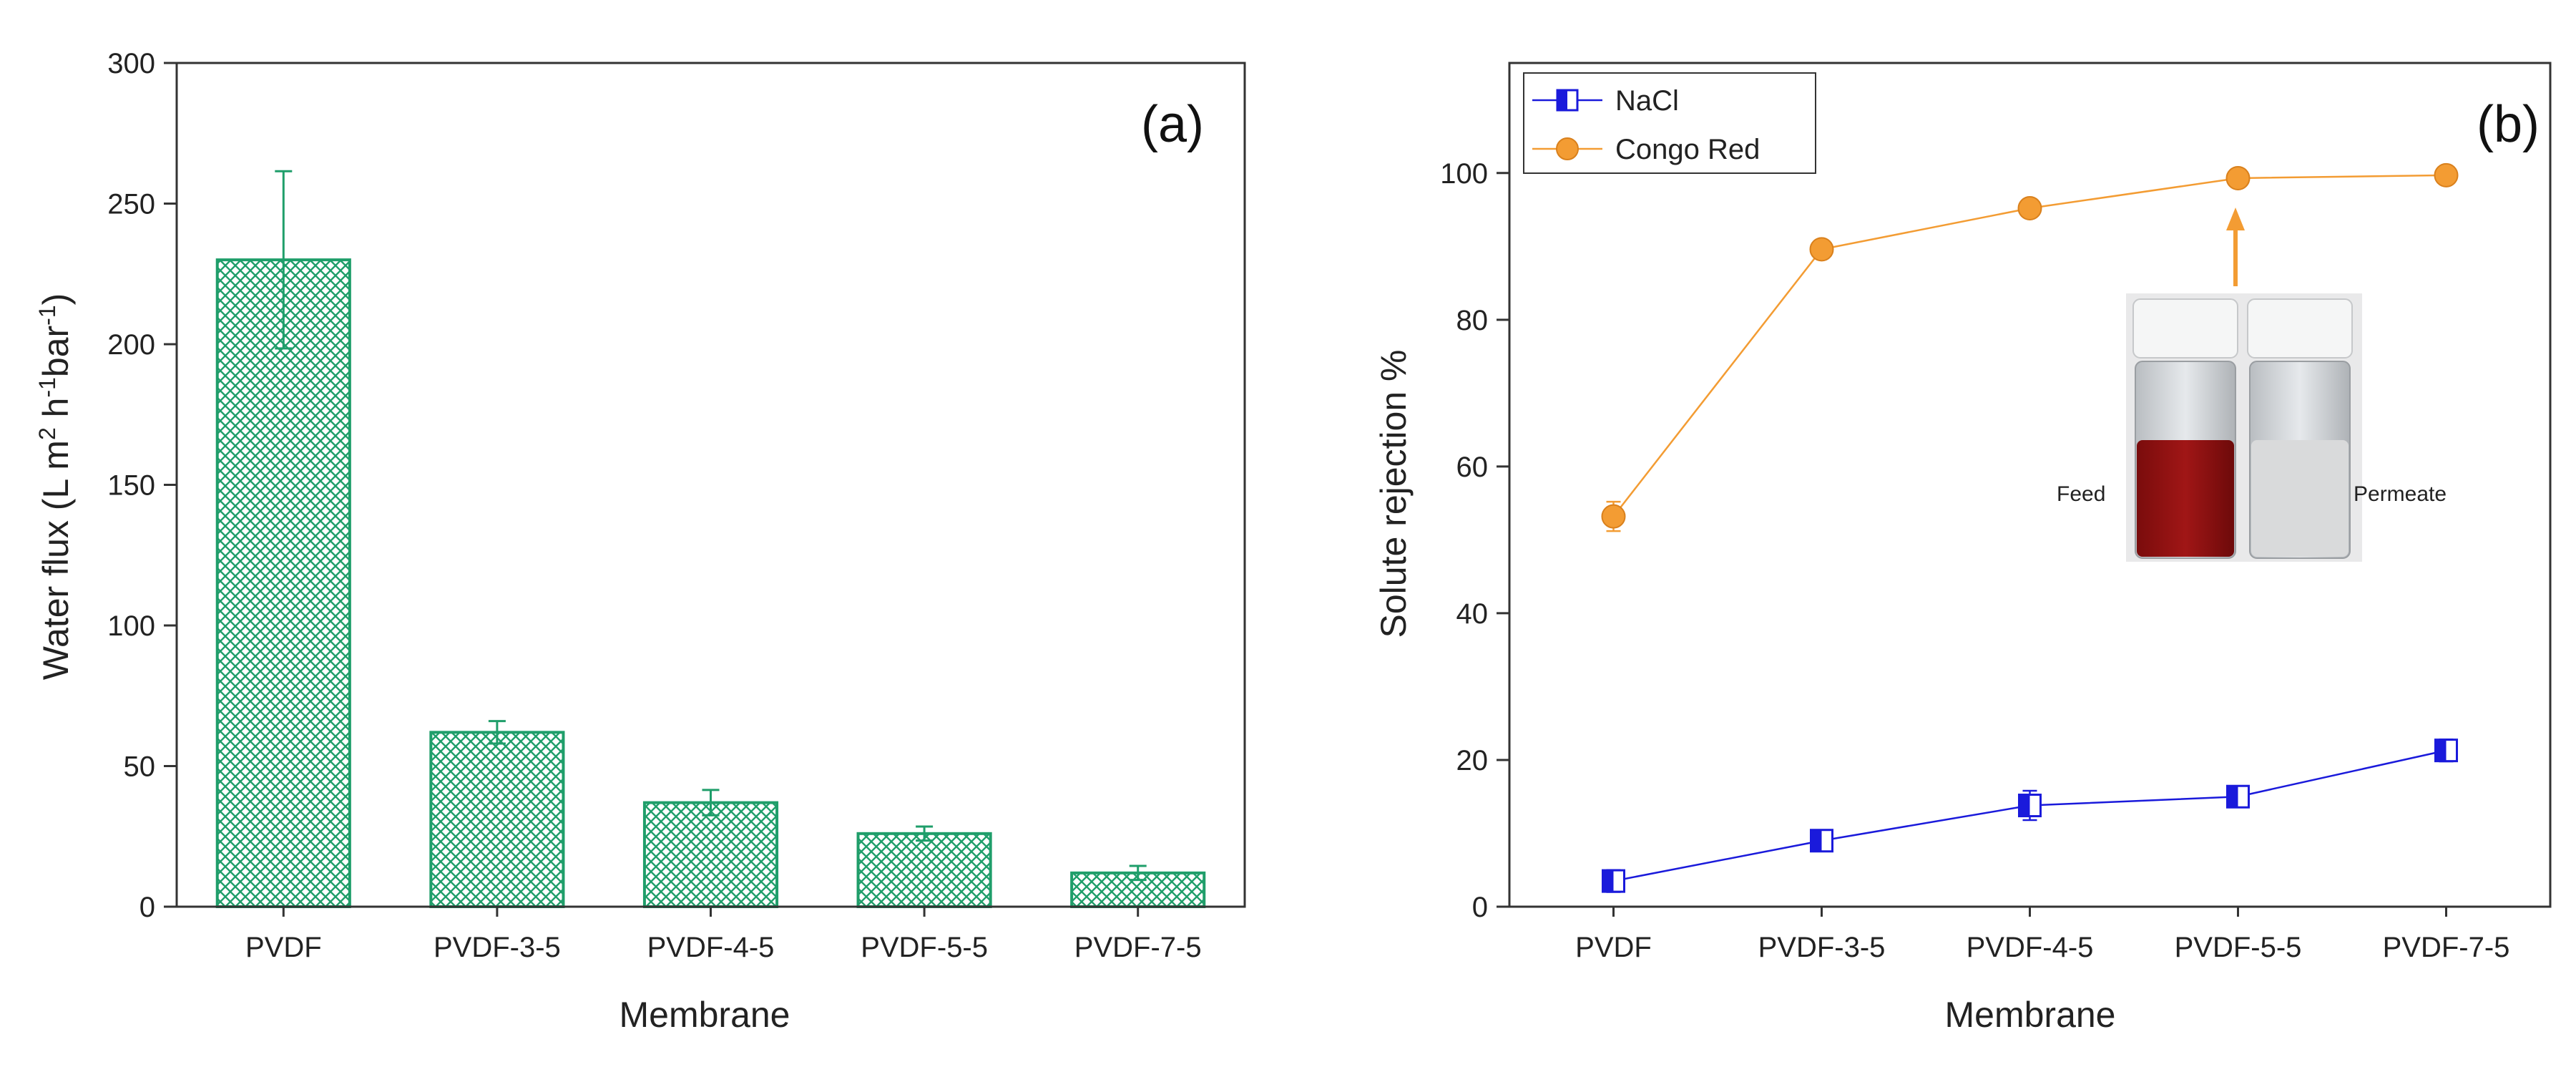  I want to click on y-tick-label: 150, so click(131, 486).